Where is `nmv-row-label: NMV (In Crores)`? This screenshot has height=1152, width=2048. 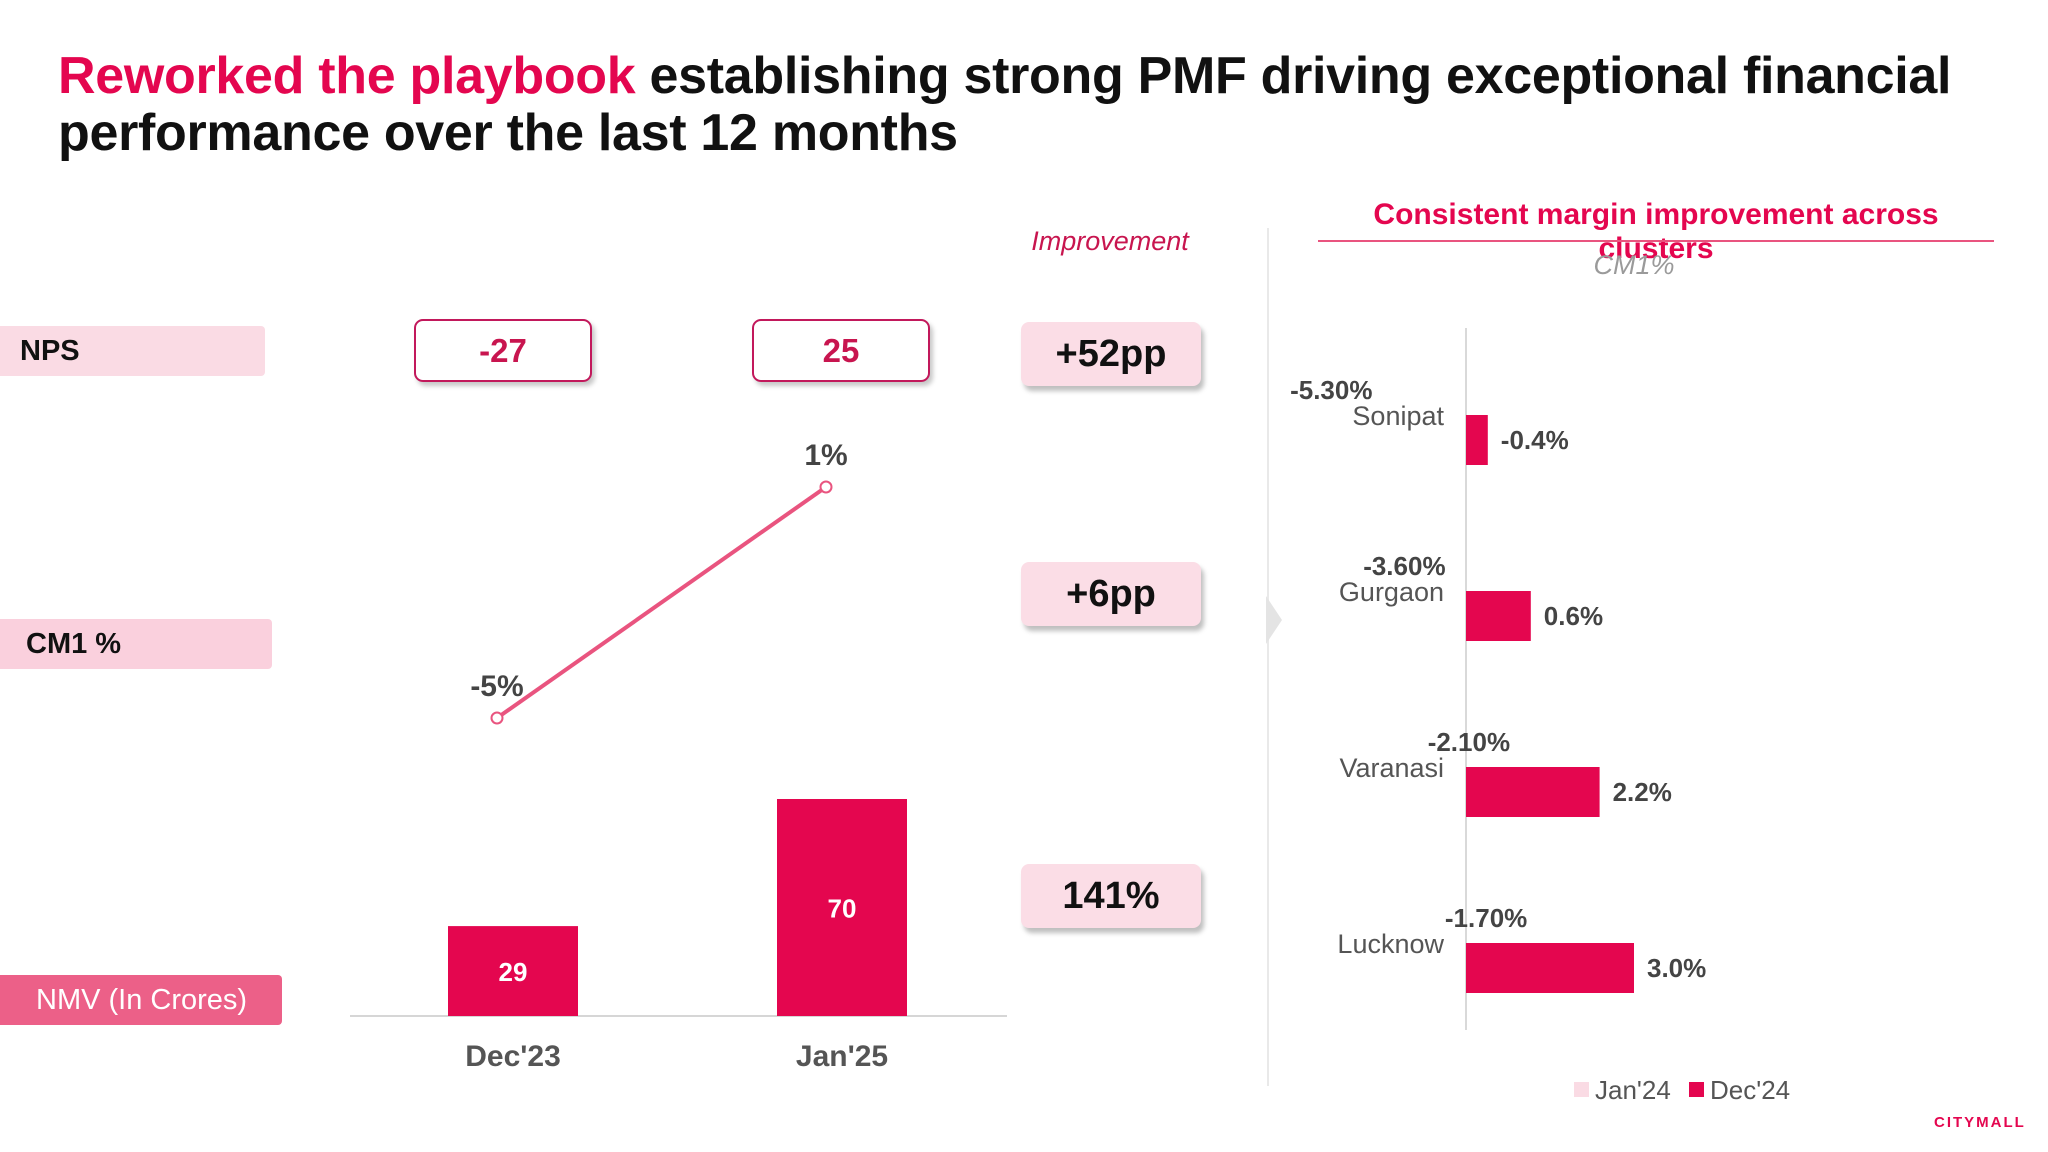
nmv-row-label: NMV (In Crores) is located at coordinates (141, 1000).